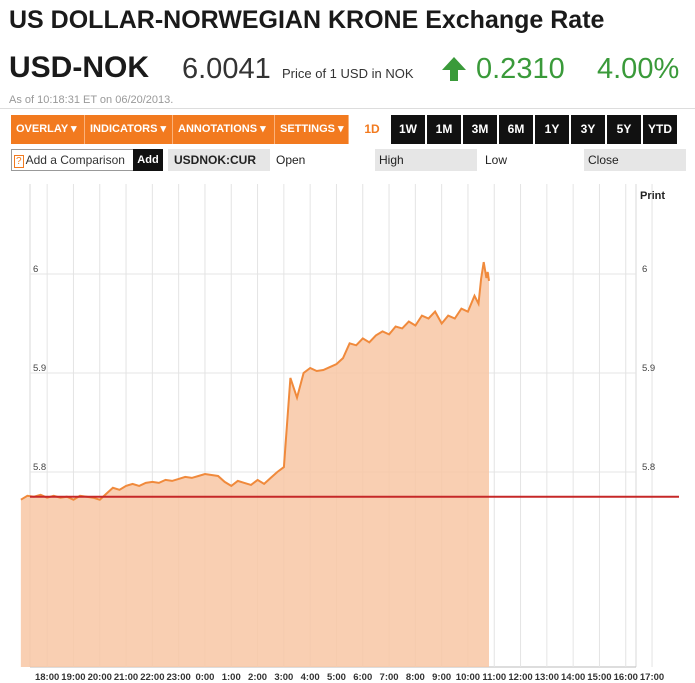 Image resolution: width=695 pixels, height=683 pixels. What do you see at coordinates (624, 129) in the screenshot?
I see `range-button-5y: 5Y` at bounding box center [624, 129].